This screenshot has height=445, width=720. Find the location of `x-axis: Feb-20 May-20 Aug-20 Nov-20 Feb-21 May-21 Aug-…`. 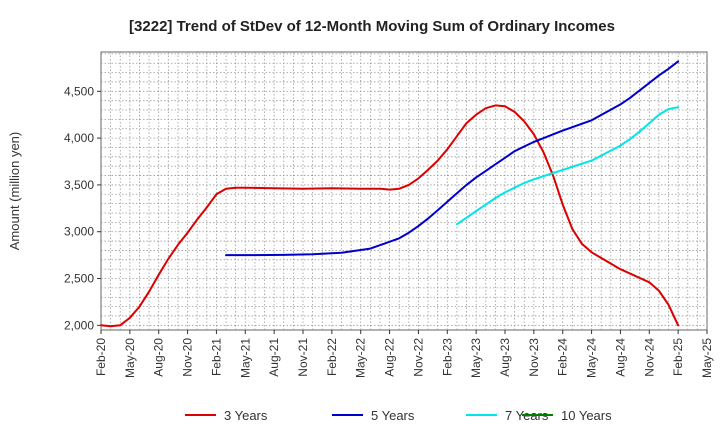

x-axis: Feb-20 May-20 Aug-20 Nov-20 Feb-21 May-21 Aug-… is located at coordinates (404, 354).